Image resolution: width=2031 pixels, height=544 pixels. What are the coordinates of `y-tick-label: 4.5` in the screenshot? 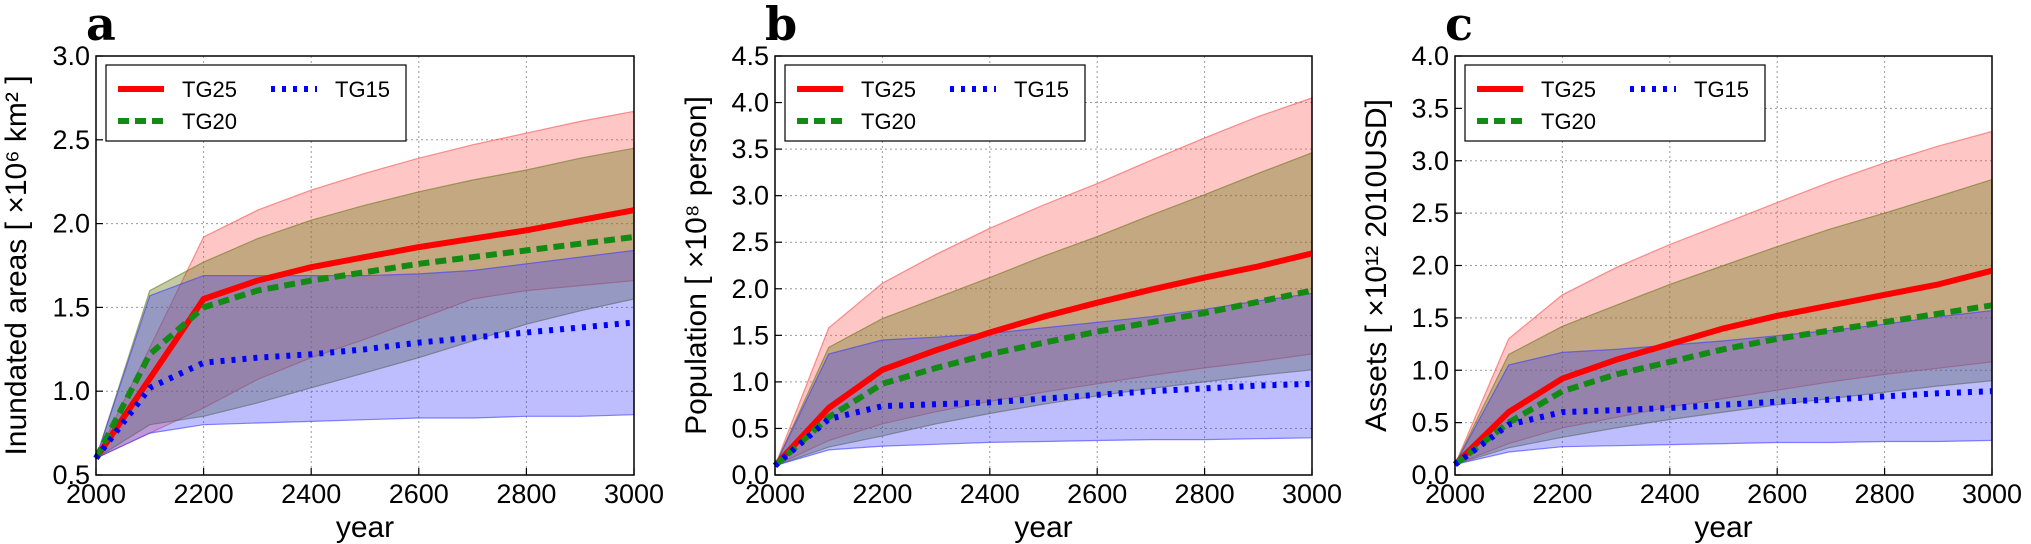 It's located at (750, 56).